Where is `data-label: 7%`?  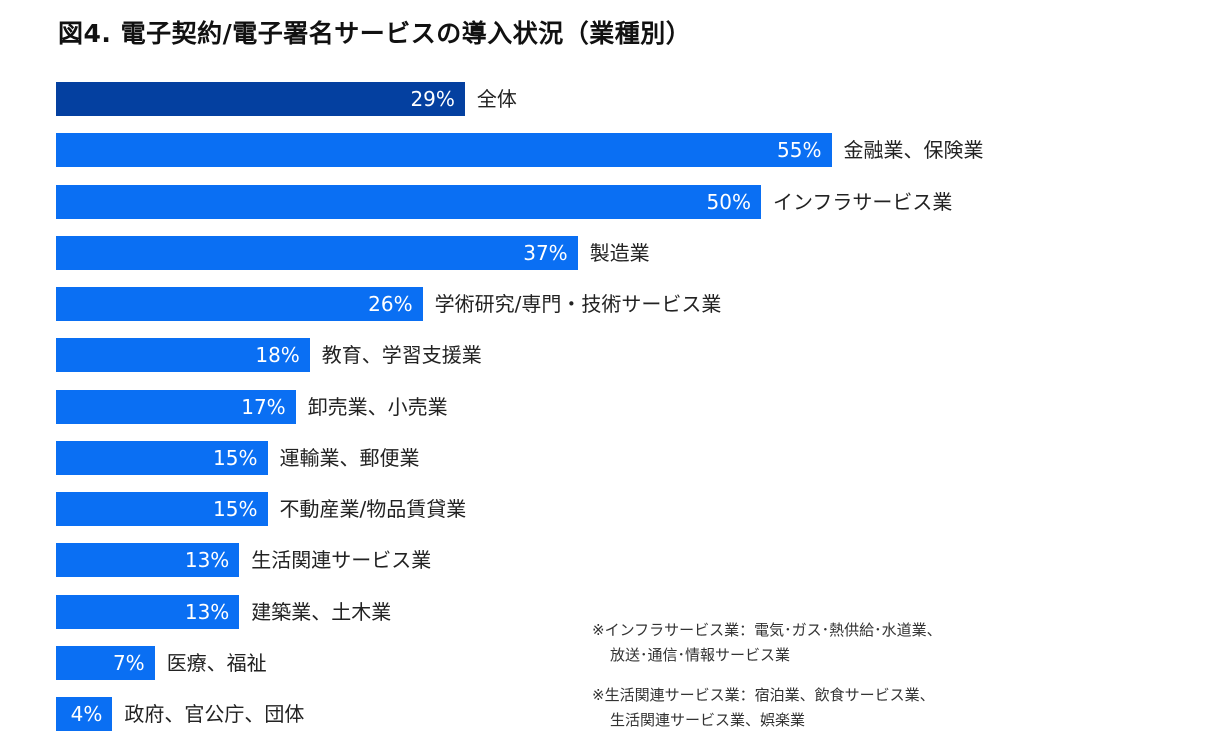 data-label: 7% is located at coordinates (128, 662).